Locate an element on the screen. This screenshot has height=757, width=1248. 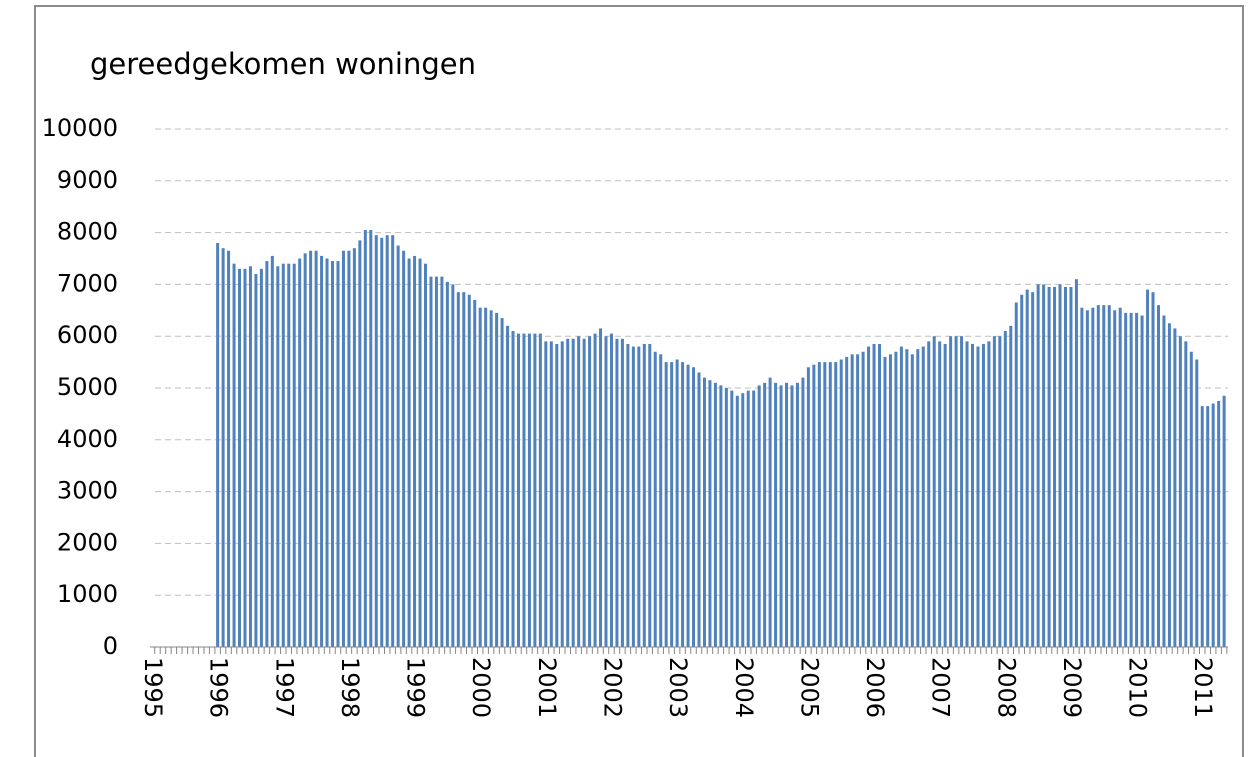
x-tick-label: 2003 is located at coordinates (678, 687).